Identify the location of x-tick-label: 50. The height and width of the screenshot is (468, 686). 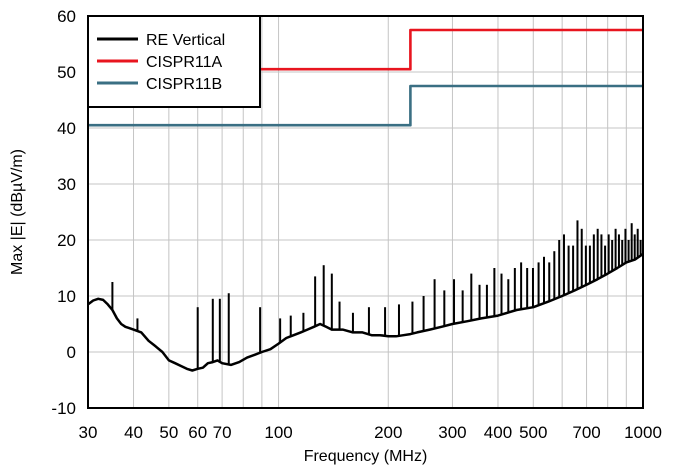
(168, 432).